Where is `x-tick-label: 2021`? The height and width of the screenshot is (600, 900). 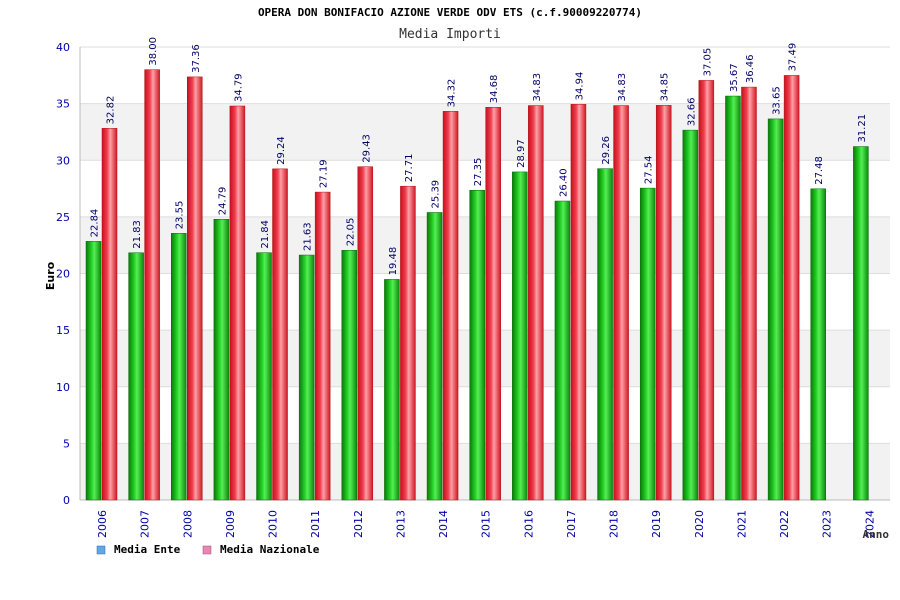
x-tick-label: 2021 is located at coordinates (741, 524).